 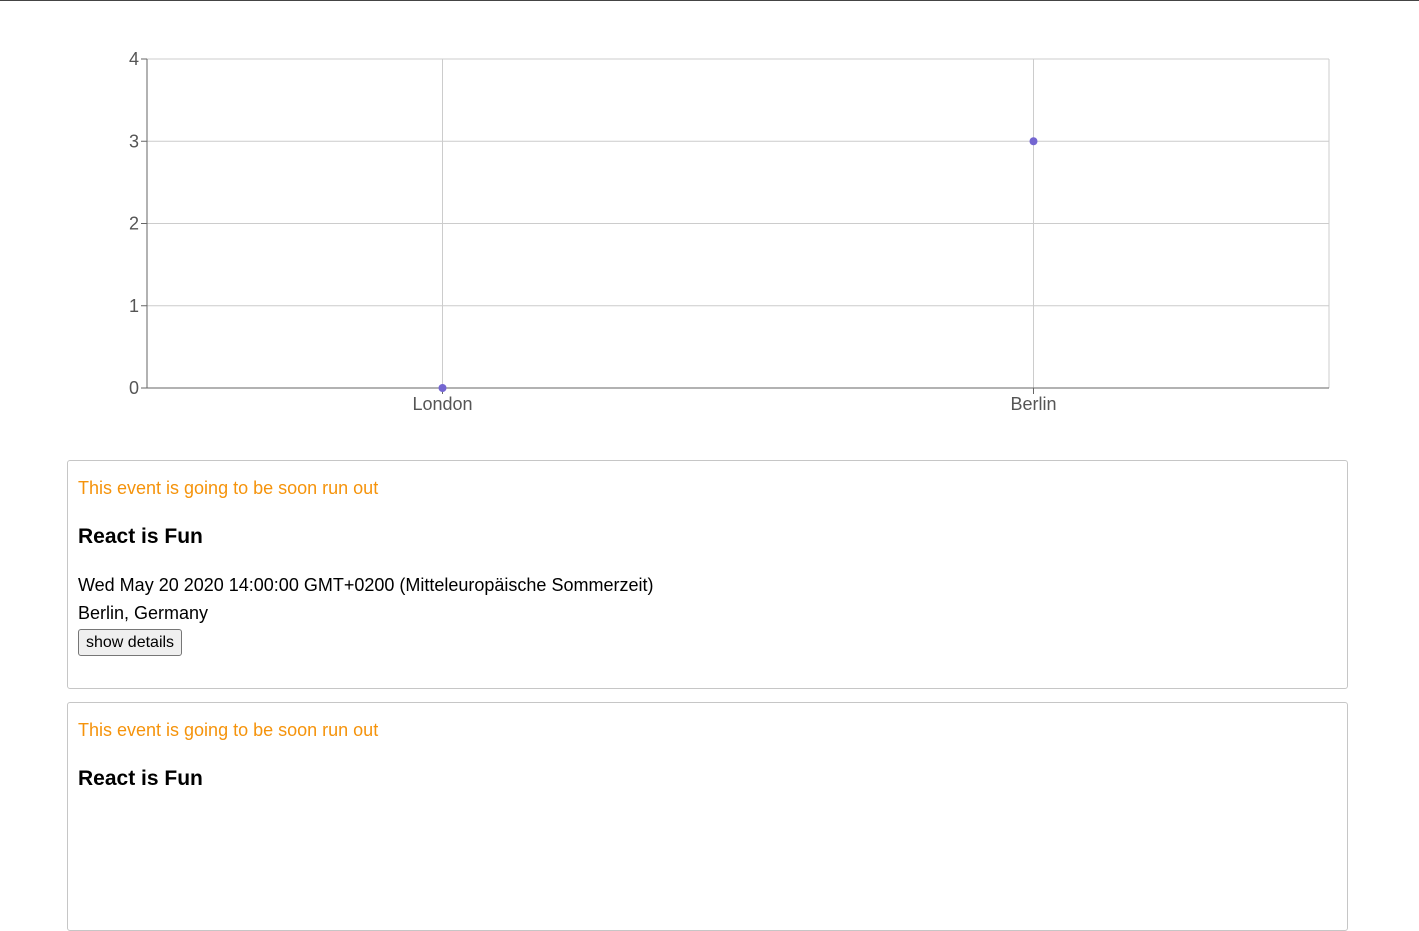 I want to click on y-tick-label: 1, so click(x=134, y=306).